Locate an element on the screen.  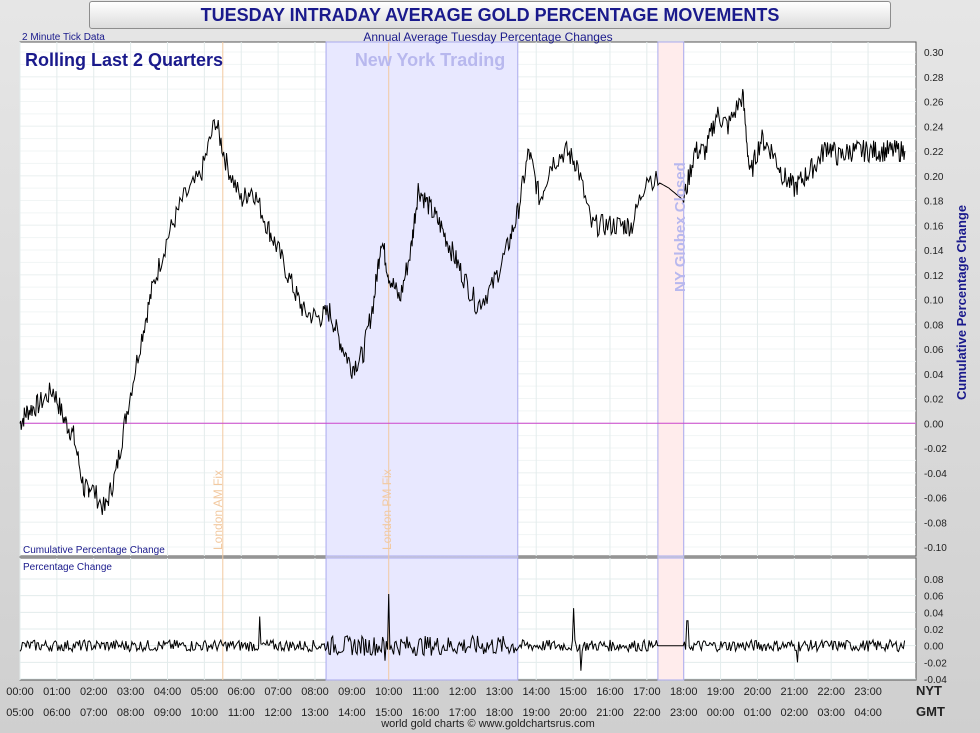
x-tick-gmt: 00:00 is located at coordinates (721, 713).